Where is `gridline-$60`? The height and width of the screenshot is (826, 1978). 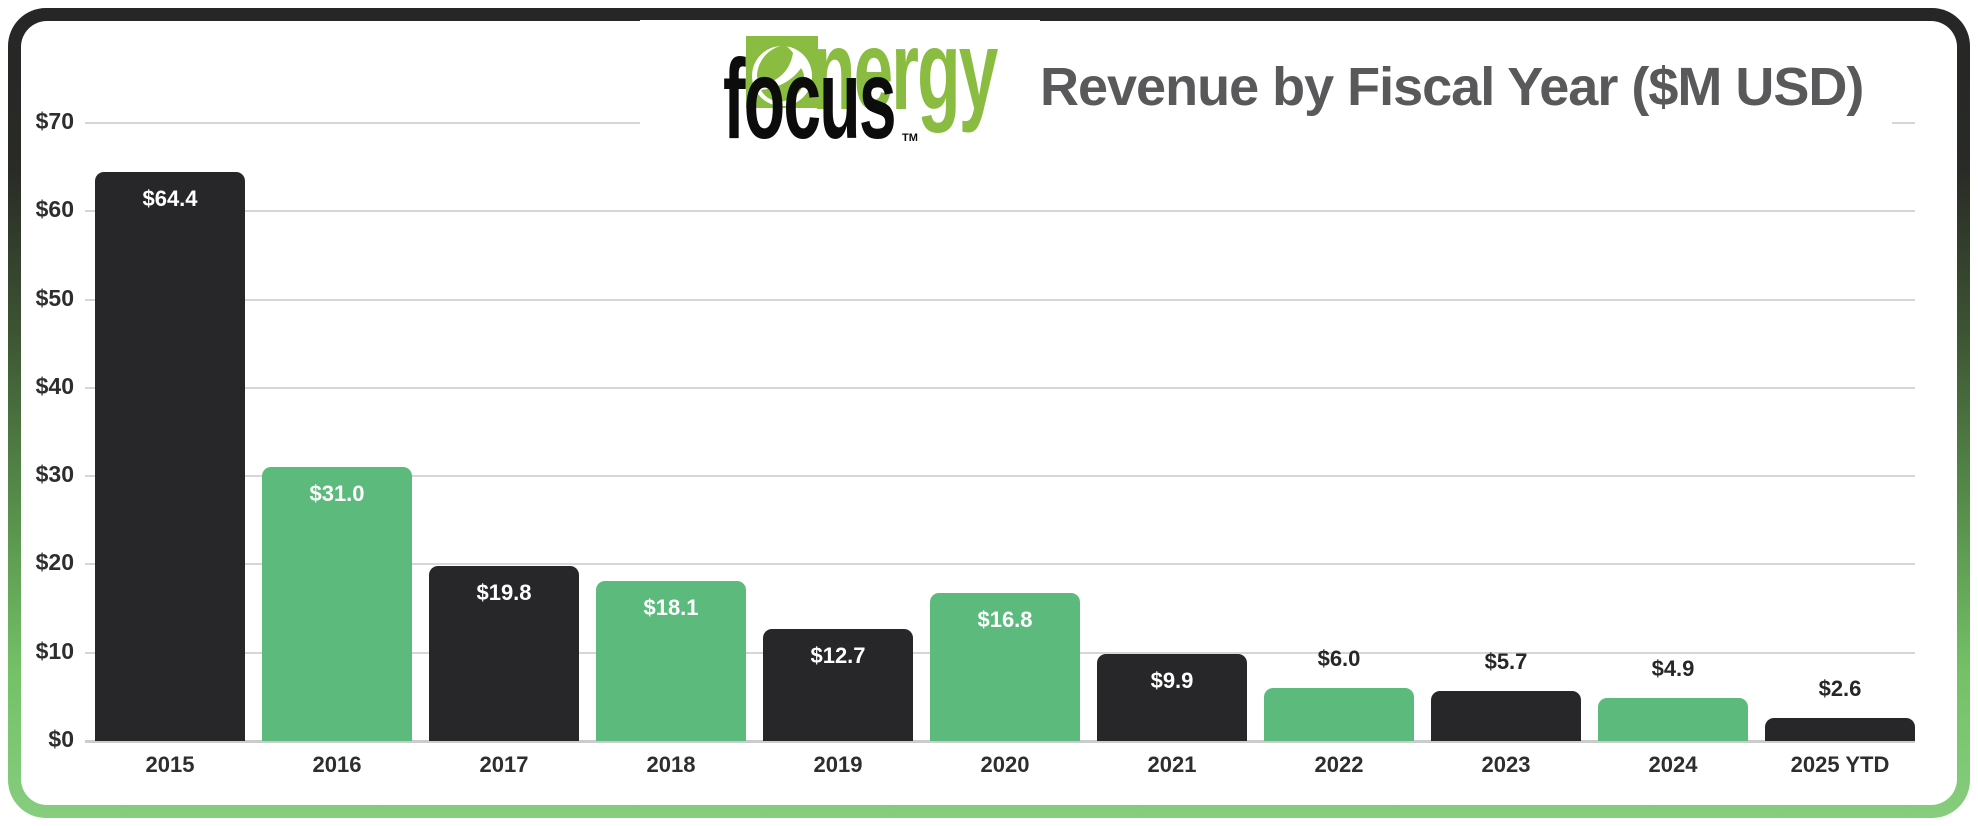
gridline-$60 is located at coordinates (1000, 211).